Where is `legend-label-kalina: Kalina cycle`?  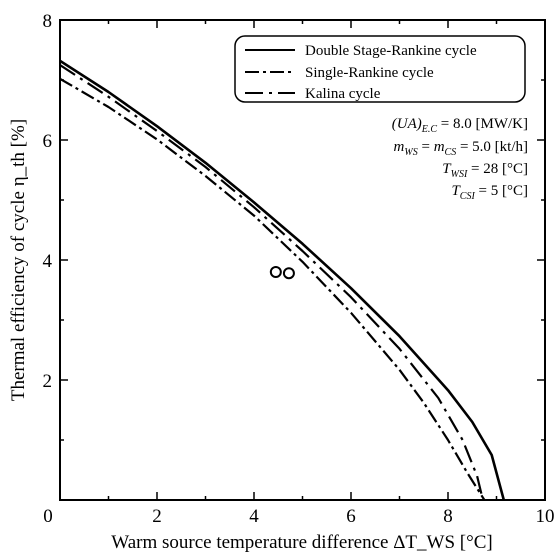
legend-label-kalina: Kalina cycle is located at coordinates (343, 94).